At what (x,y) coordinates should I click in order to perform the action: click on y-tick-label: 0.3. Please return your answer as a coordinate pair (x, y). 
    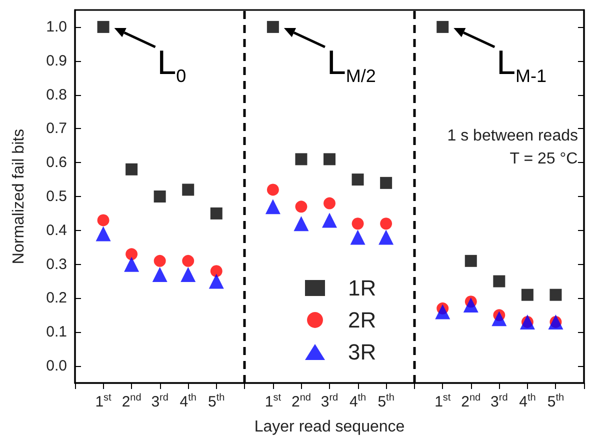
    Looking at the image, I should click on (56, 264).